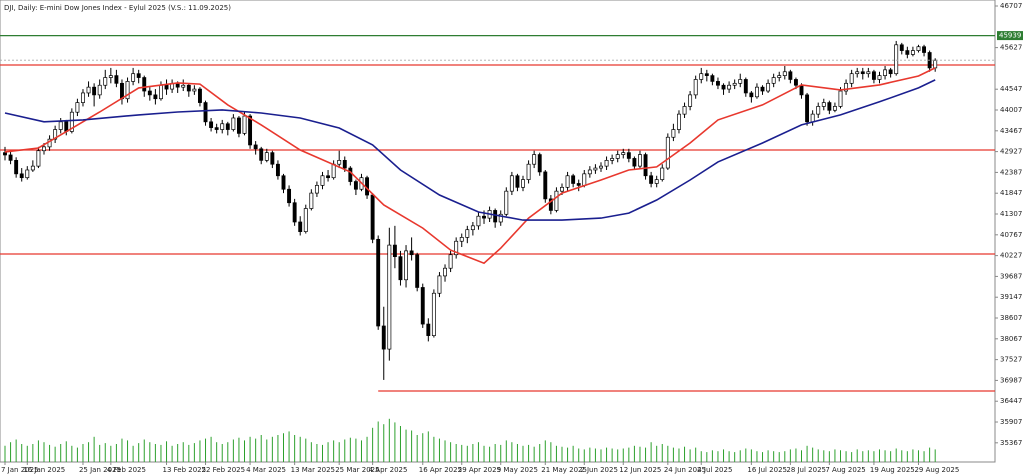 This screenshot has height=476, width=1024. I want to click on x-tick-label: 19 Aug 2025, so click(892, 470).